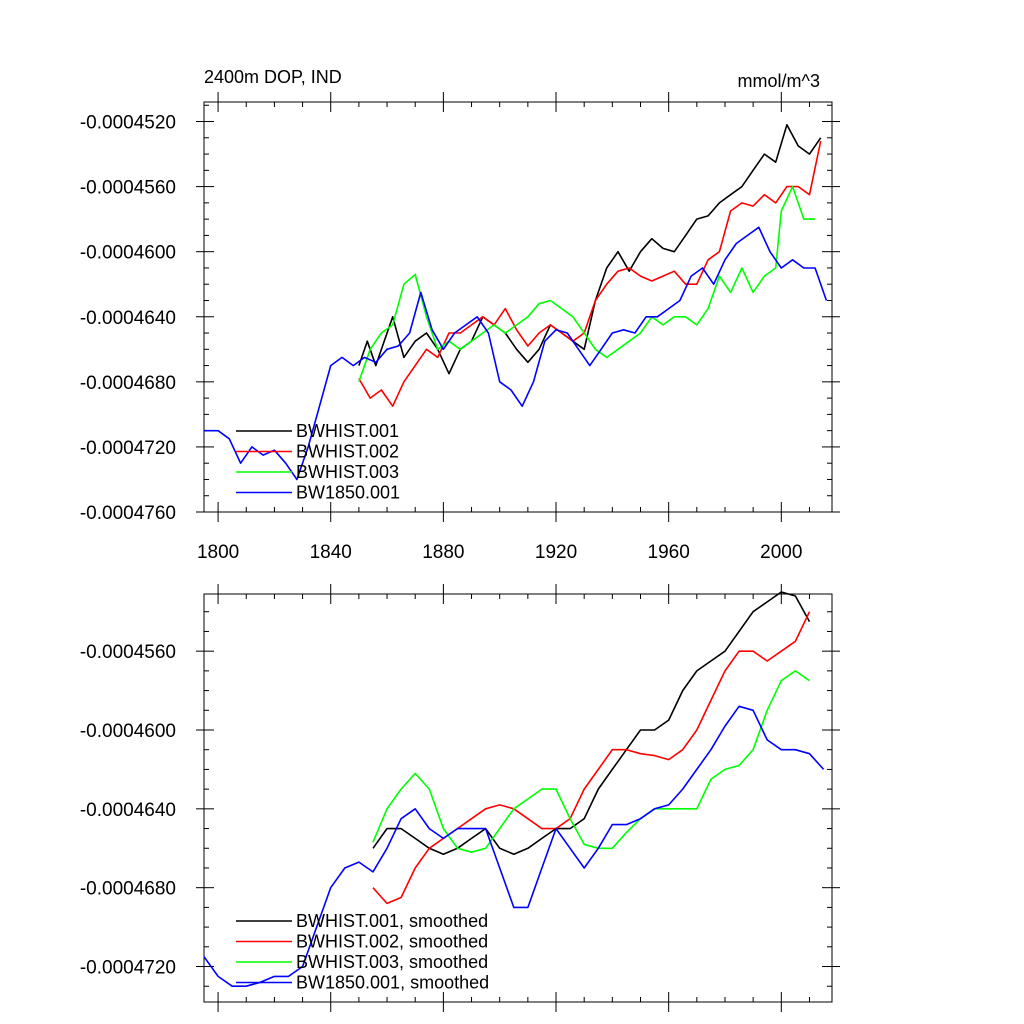  Describe the element at coordinates (273, 77) in the screenshot. I see `chart-title: 2400m DOP, IND` at that location.